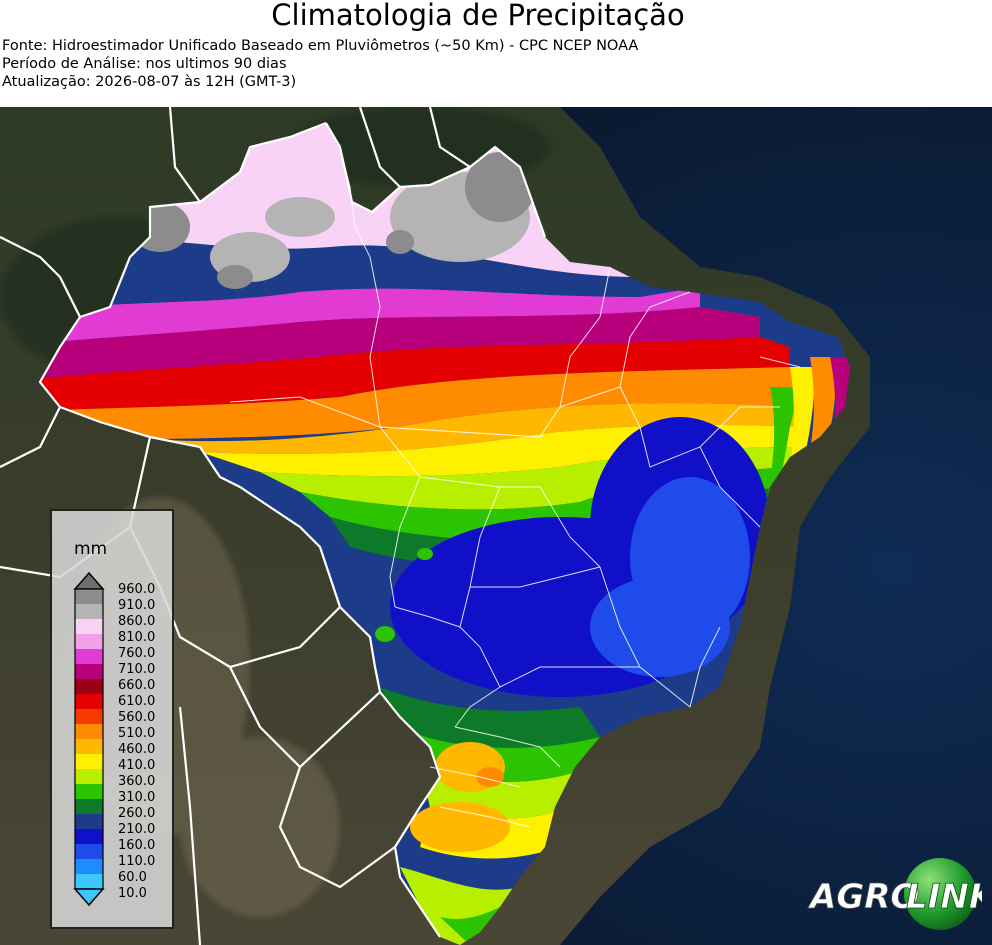 Image resolution: width=992 pixels, height=945 pixels. Describe the element at coordinates (137, 669) in the screenshot. I see `legend-tick-label: 710.0` at that location.